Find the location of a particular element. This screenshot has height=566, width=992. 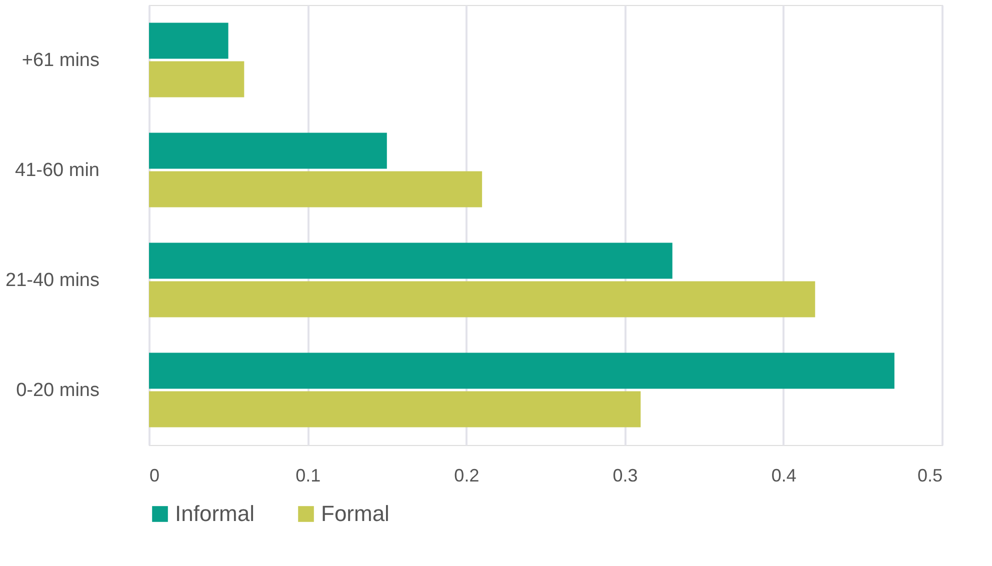

x-tick-label: 0.5 is located at coordinates (929, 476).